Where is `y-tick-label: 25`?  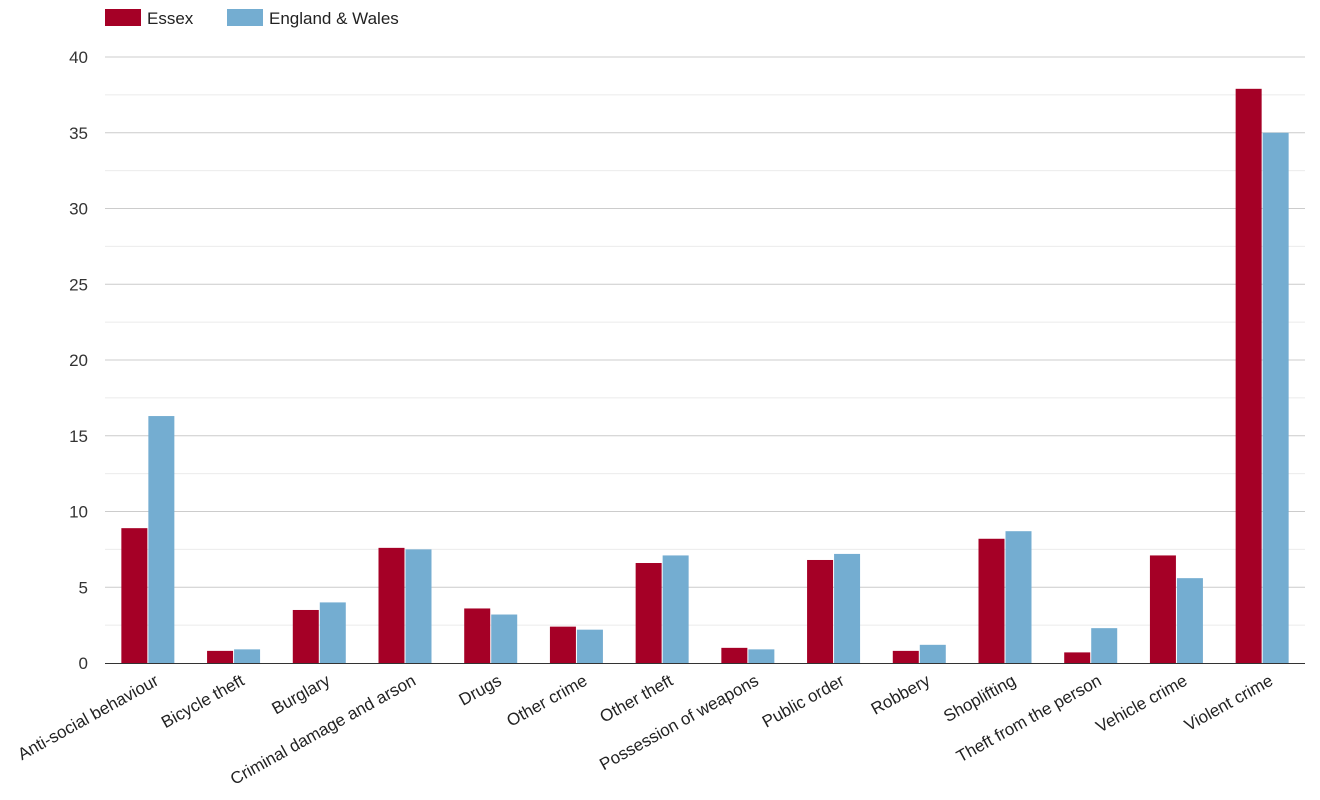 y-tick-label: 25 is located at coordinates (78, 284).